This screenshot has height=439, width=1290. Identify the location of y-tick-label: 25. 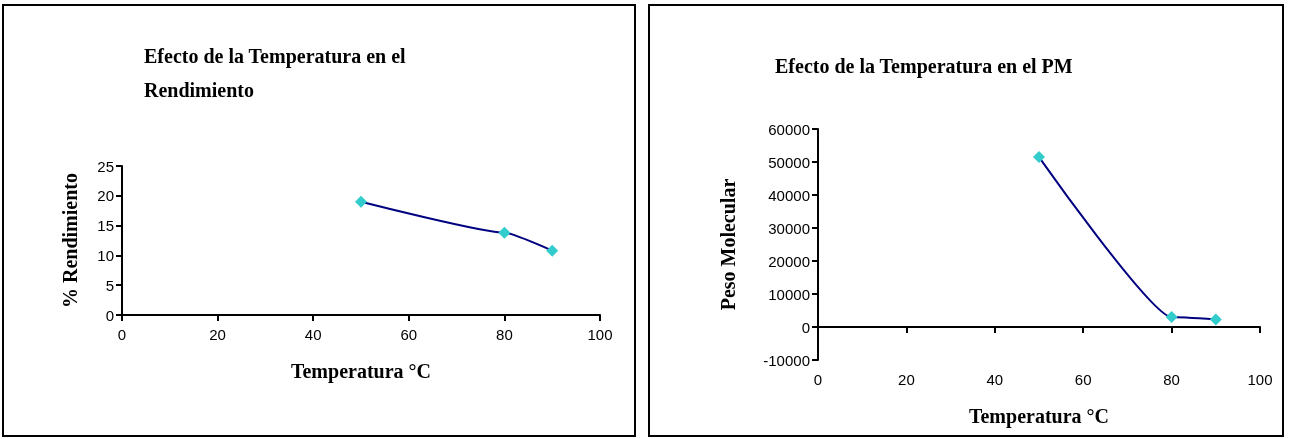
(105, 166).